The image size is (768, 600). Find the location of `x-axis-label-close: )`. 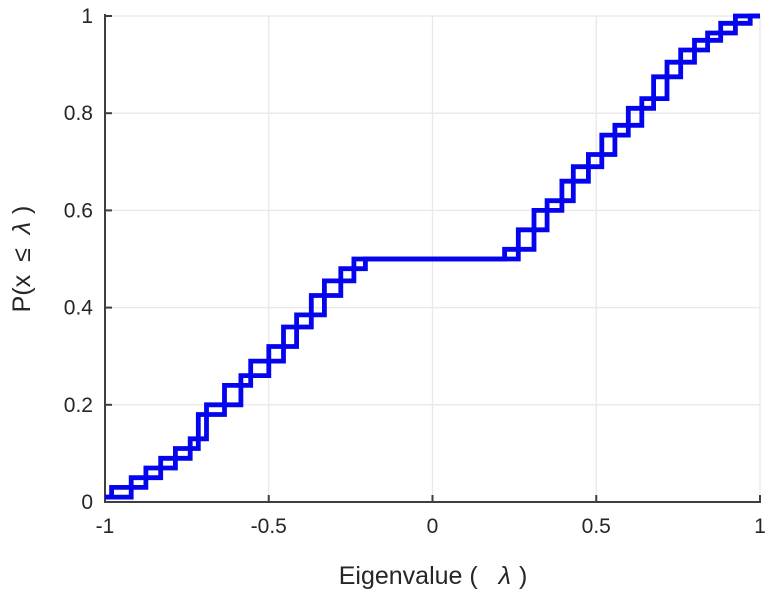

x-axis-label-close: ) is located at coordinates (523, 576).